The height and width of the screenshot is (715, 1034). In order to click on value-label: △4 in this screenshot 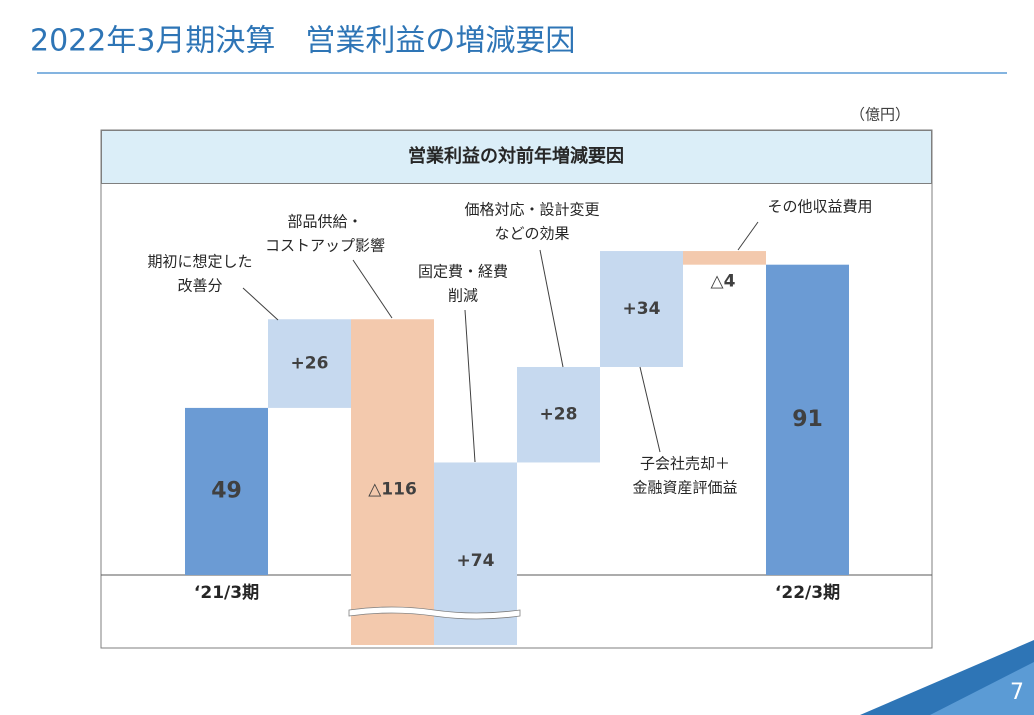, I will do `click(723, 282)`.